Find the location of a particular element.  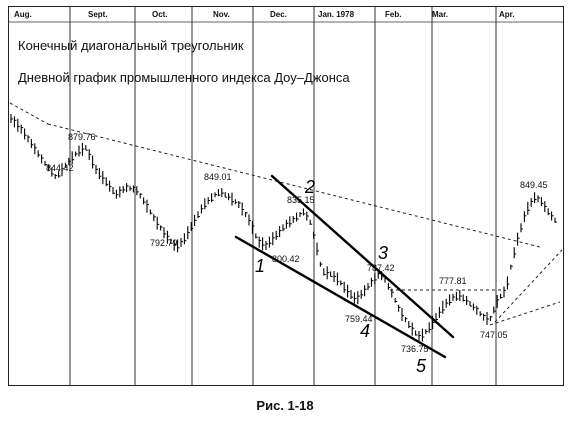

price-label: 849.45 is located at coordinates (534, 185).